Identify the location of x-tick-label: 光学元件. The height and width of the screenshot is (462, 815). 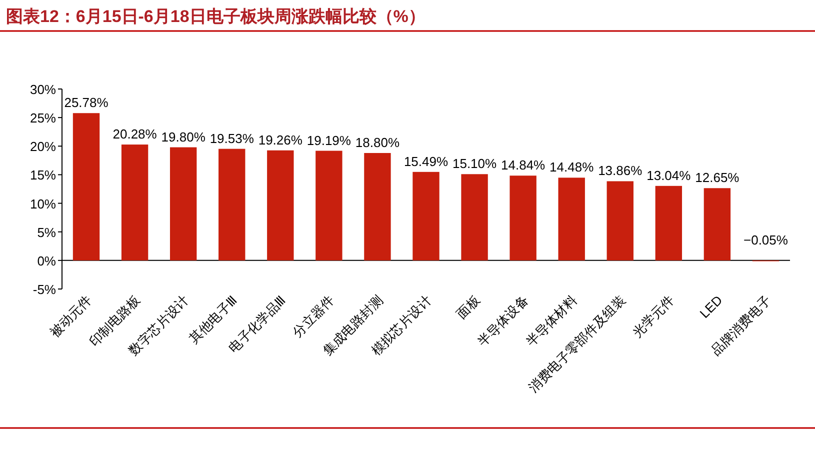
(653, 316).